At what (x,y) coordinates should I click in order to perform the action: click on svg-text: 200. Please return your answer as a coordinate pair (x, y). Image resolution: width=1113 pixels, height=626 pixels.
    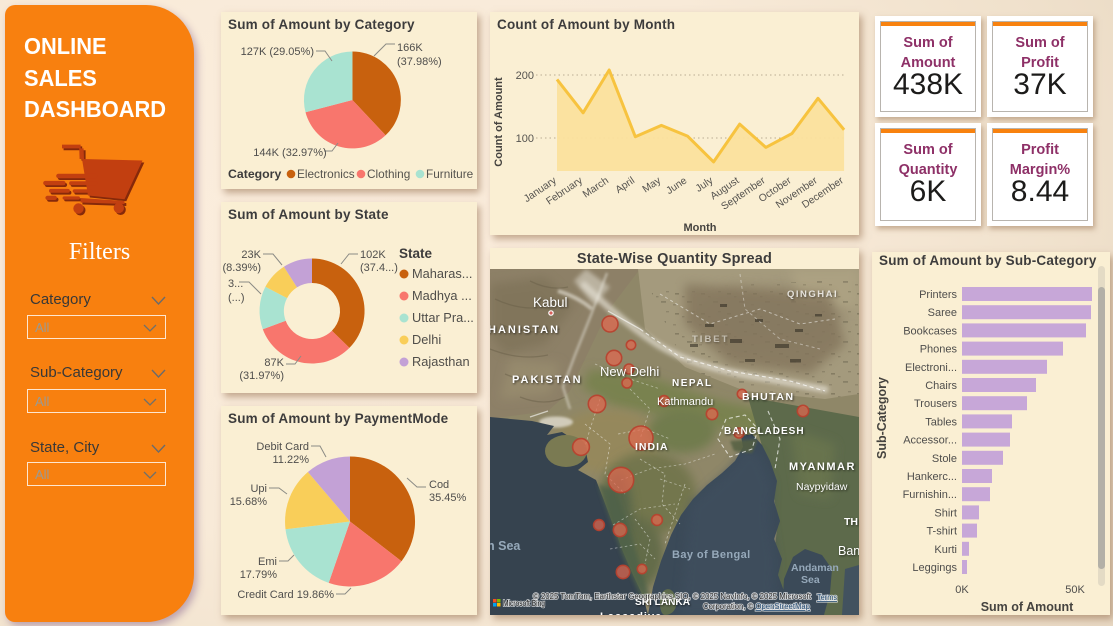
    Looking at the image, I should click on (525, 76).